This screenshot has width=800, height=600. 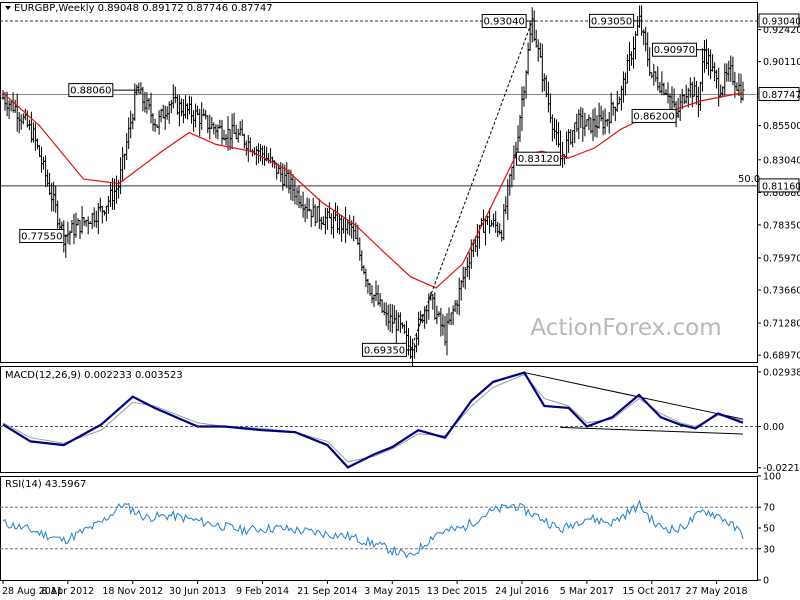 I want to click on price-bar, so click(x=743, y=91).